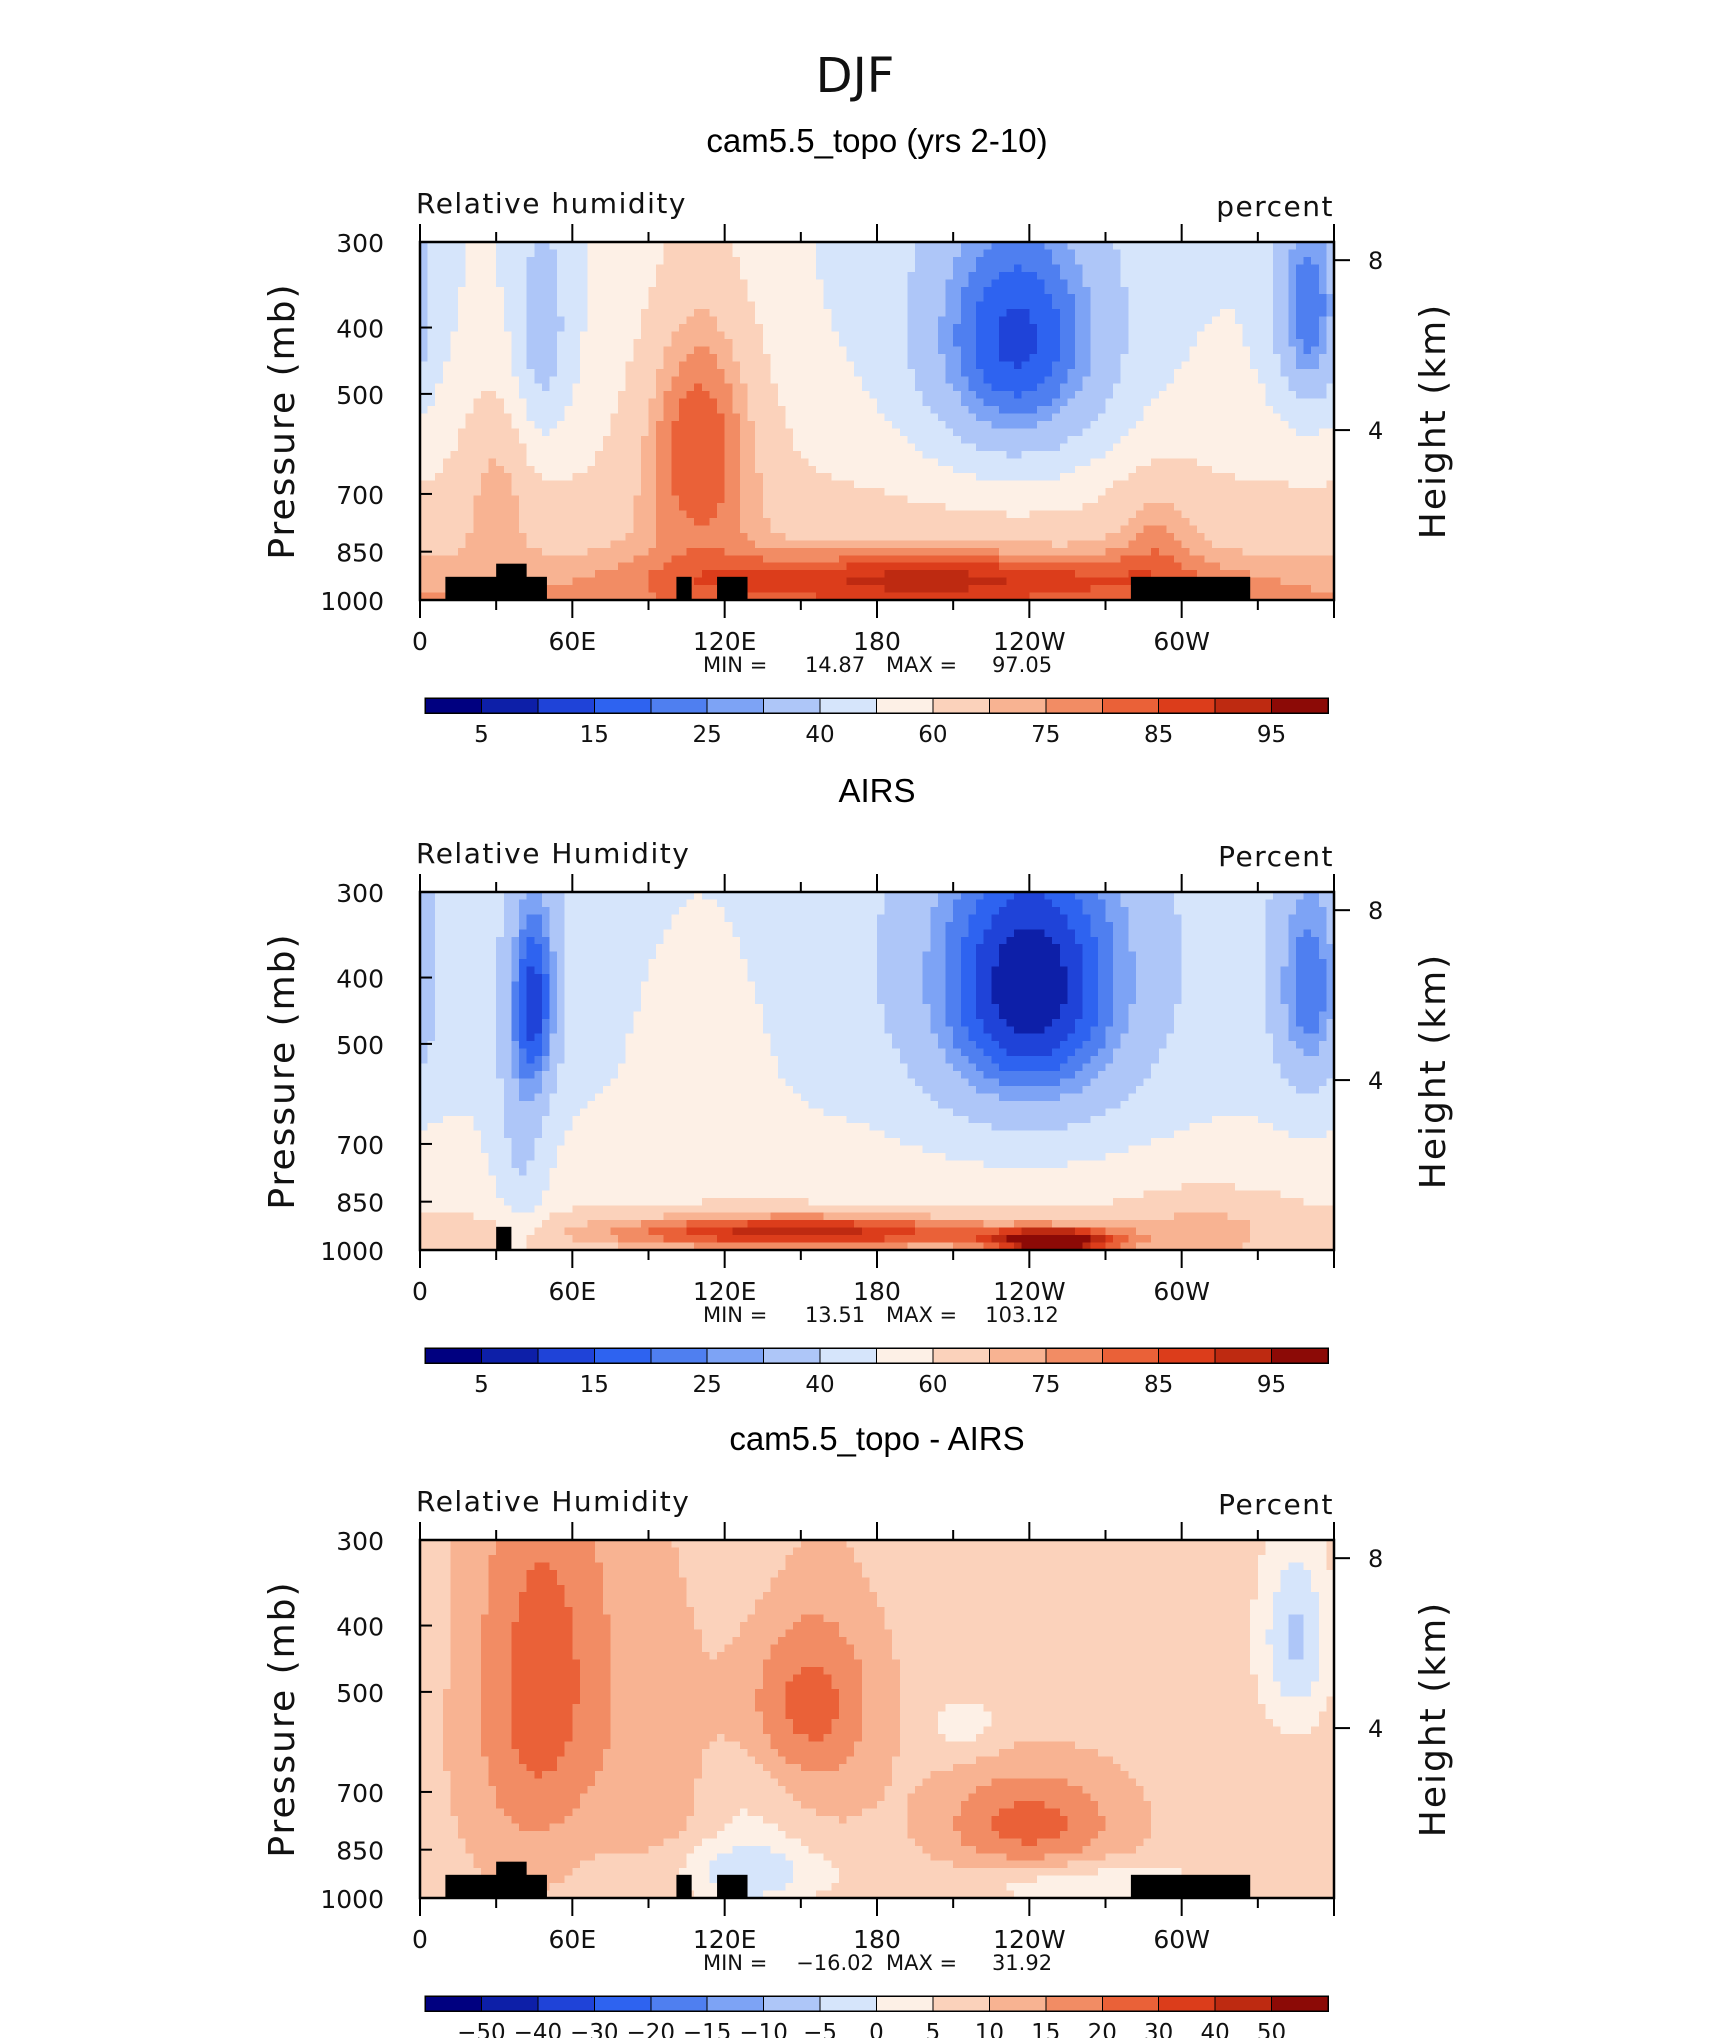  Describe the element at coordinates (876, 2029) in the screenshot. I see `colorbar-label: 0` at that location.